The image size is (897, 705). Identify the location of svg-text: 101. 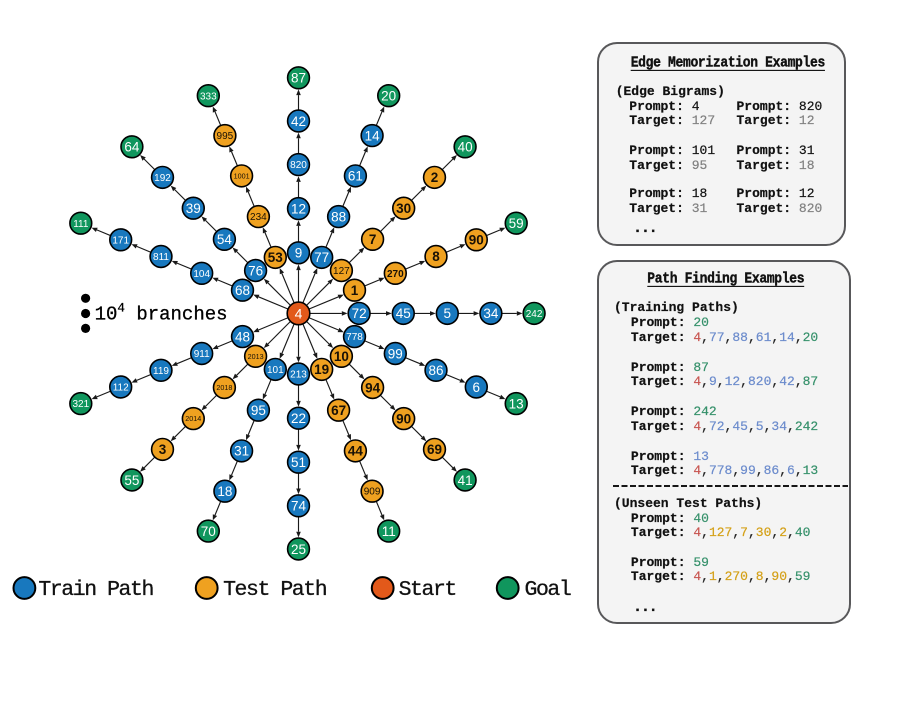
(275, 370).